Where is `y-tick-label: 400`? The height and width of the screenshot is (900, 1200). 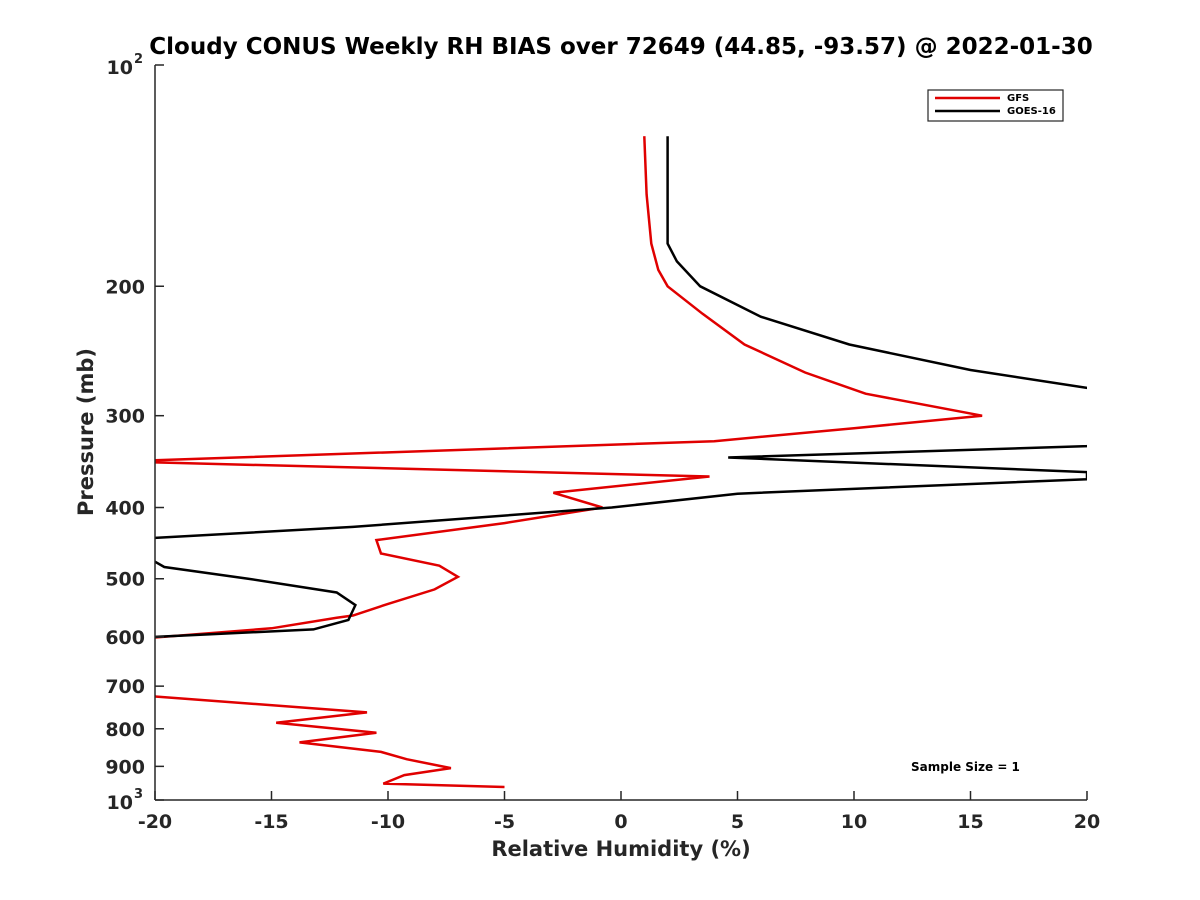
y-tick-label: 400 is located at coordinates (125, 509).